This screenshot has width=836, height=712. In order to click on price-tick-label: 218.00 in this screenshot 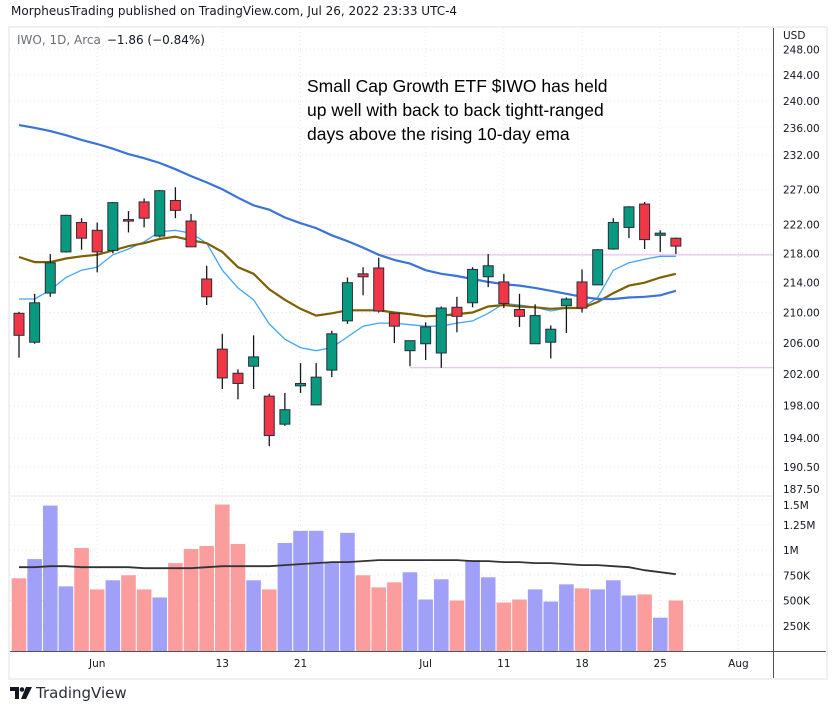, I will do `click(801, 254)`.